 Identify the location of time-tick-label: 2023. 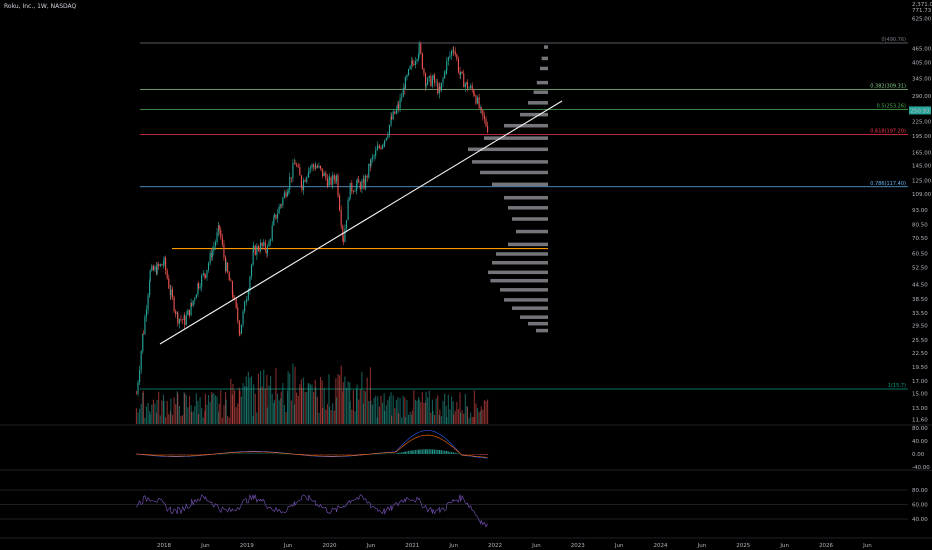
(578, 546).